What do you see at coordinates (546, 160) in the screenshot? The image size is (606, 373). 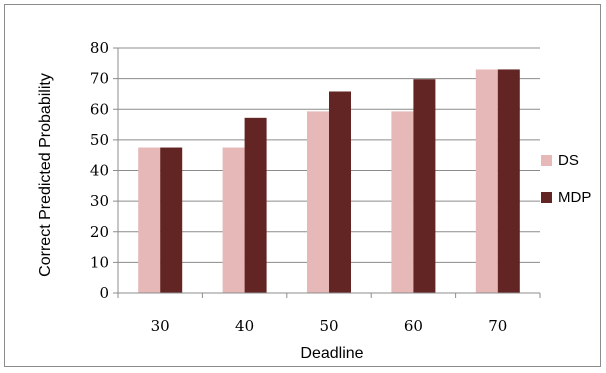 I see `legend-swatch-ds` at bounding box center [546, 160].